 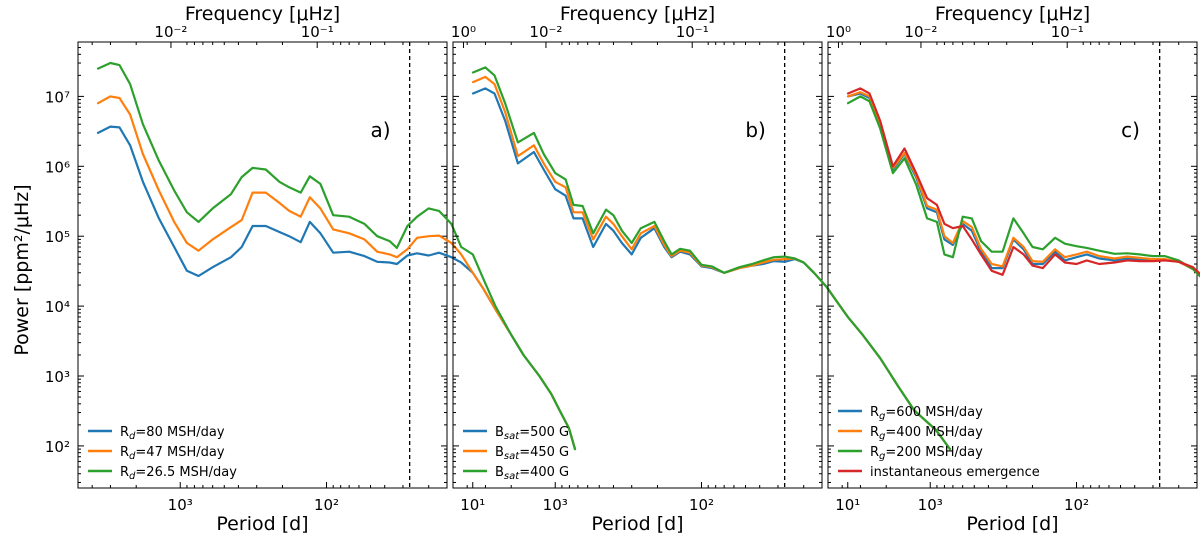 What do you see at coordinates (22, 269) in the screenshot?
I see `y-axis-label: Power [ppm²/μHz]` at bounding box center [22, 269].